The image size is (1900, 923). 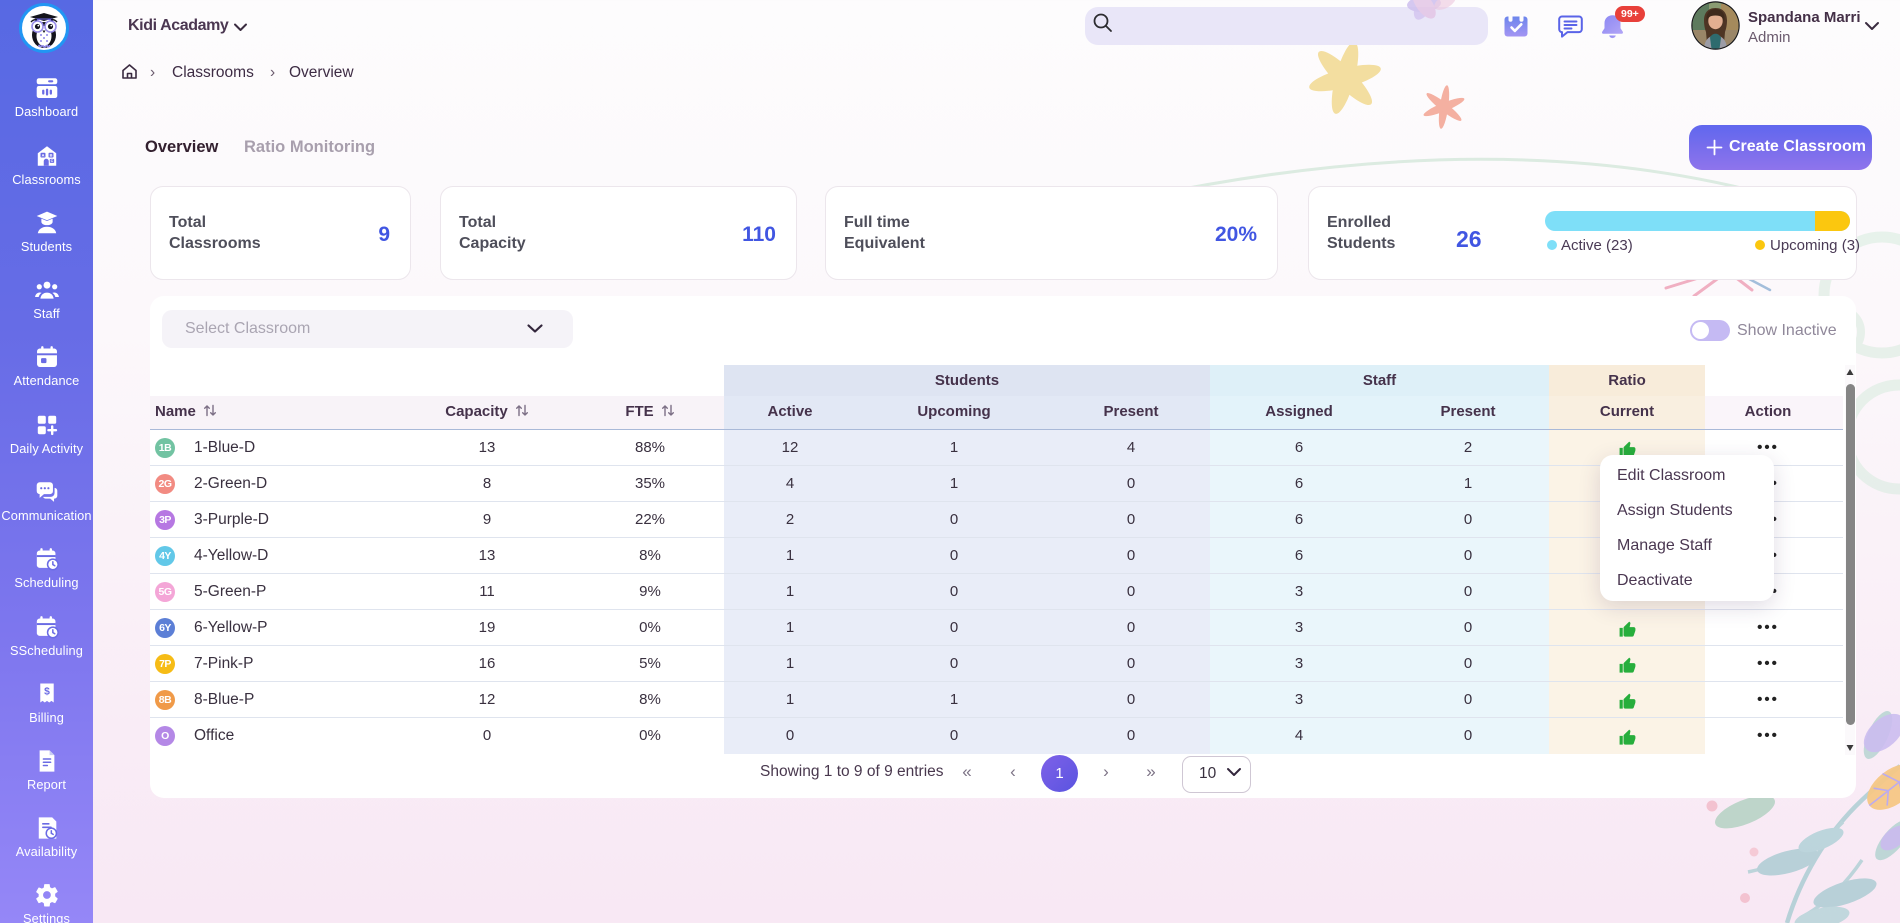 I want to click on svg-text: C, so click(x=51, y=161).